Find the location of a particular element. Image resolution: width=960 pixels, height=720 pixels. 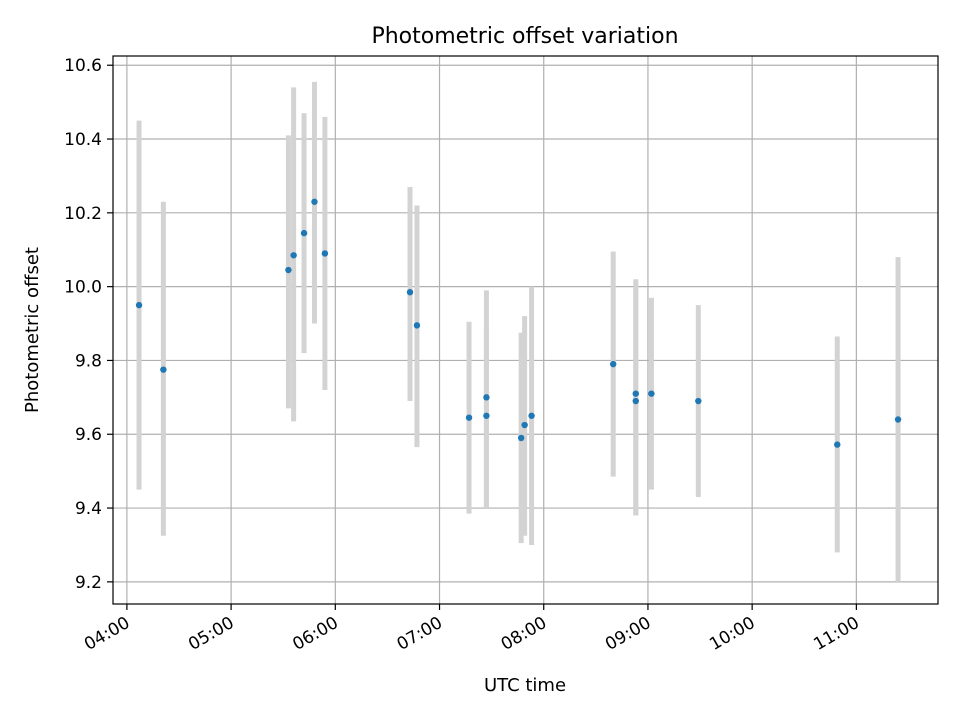

y-tick-label: 10.2 is located at coordinates (83, 214).